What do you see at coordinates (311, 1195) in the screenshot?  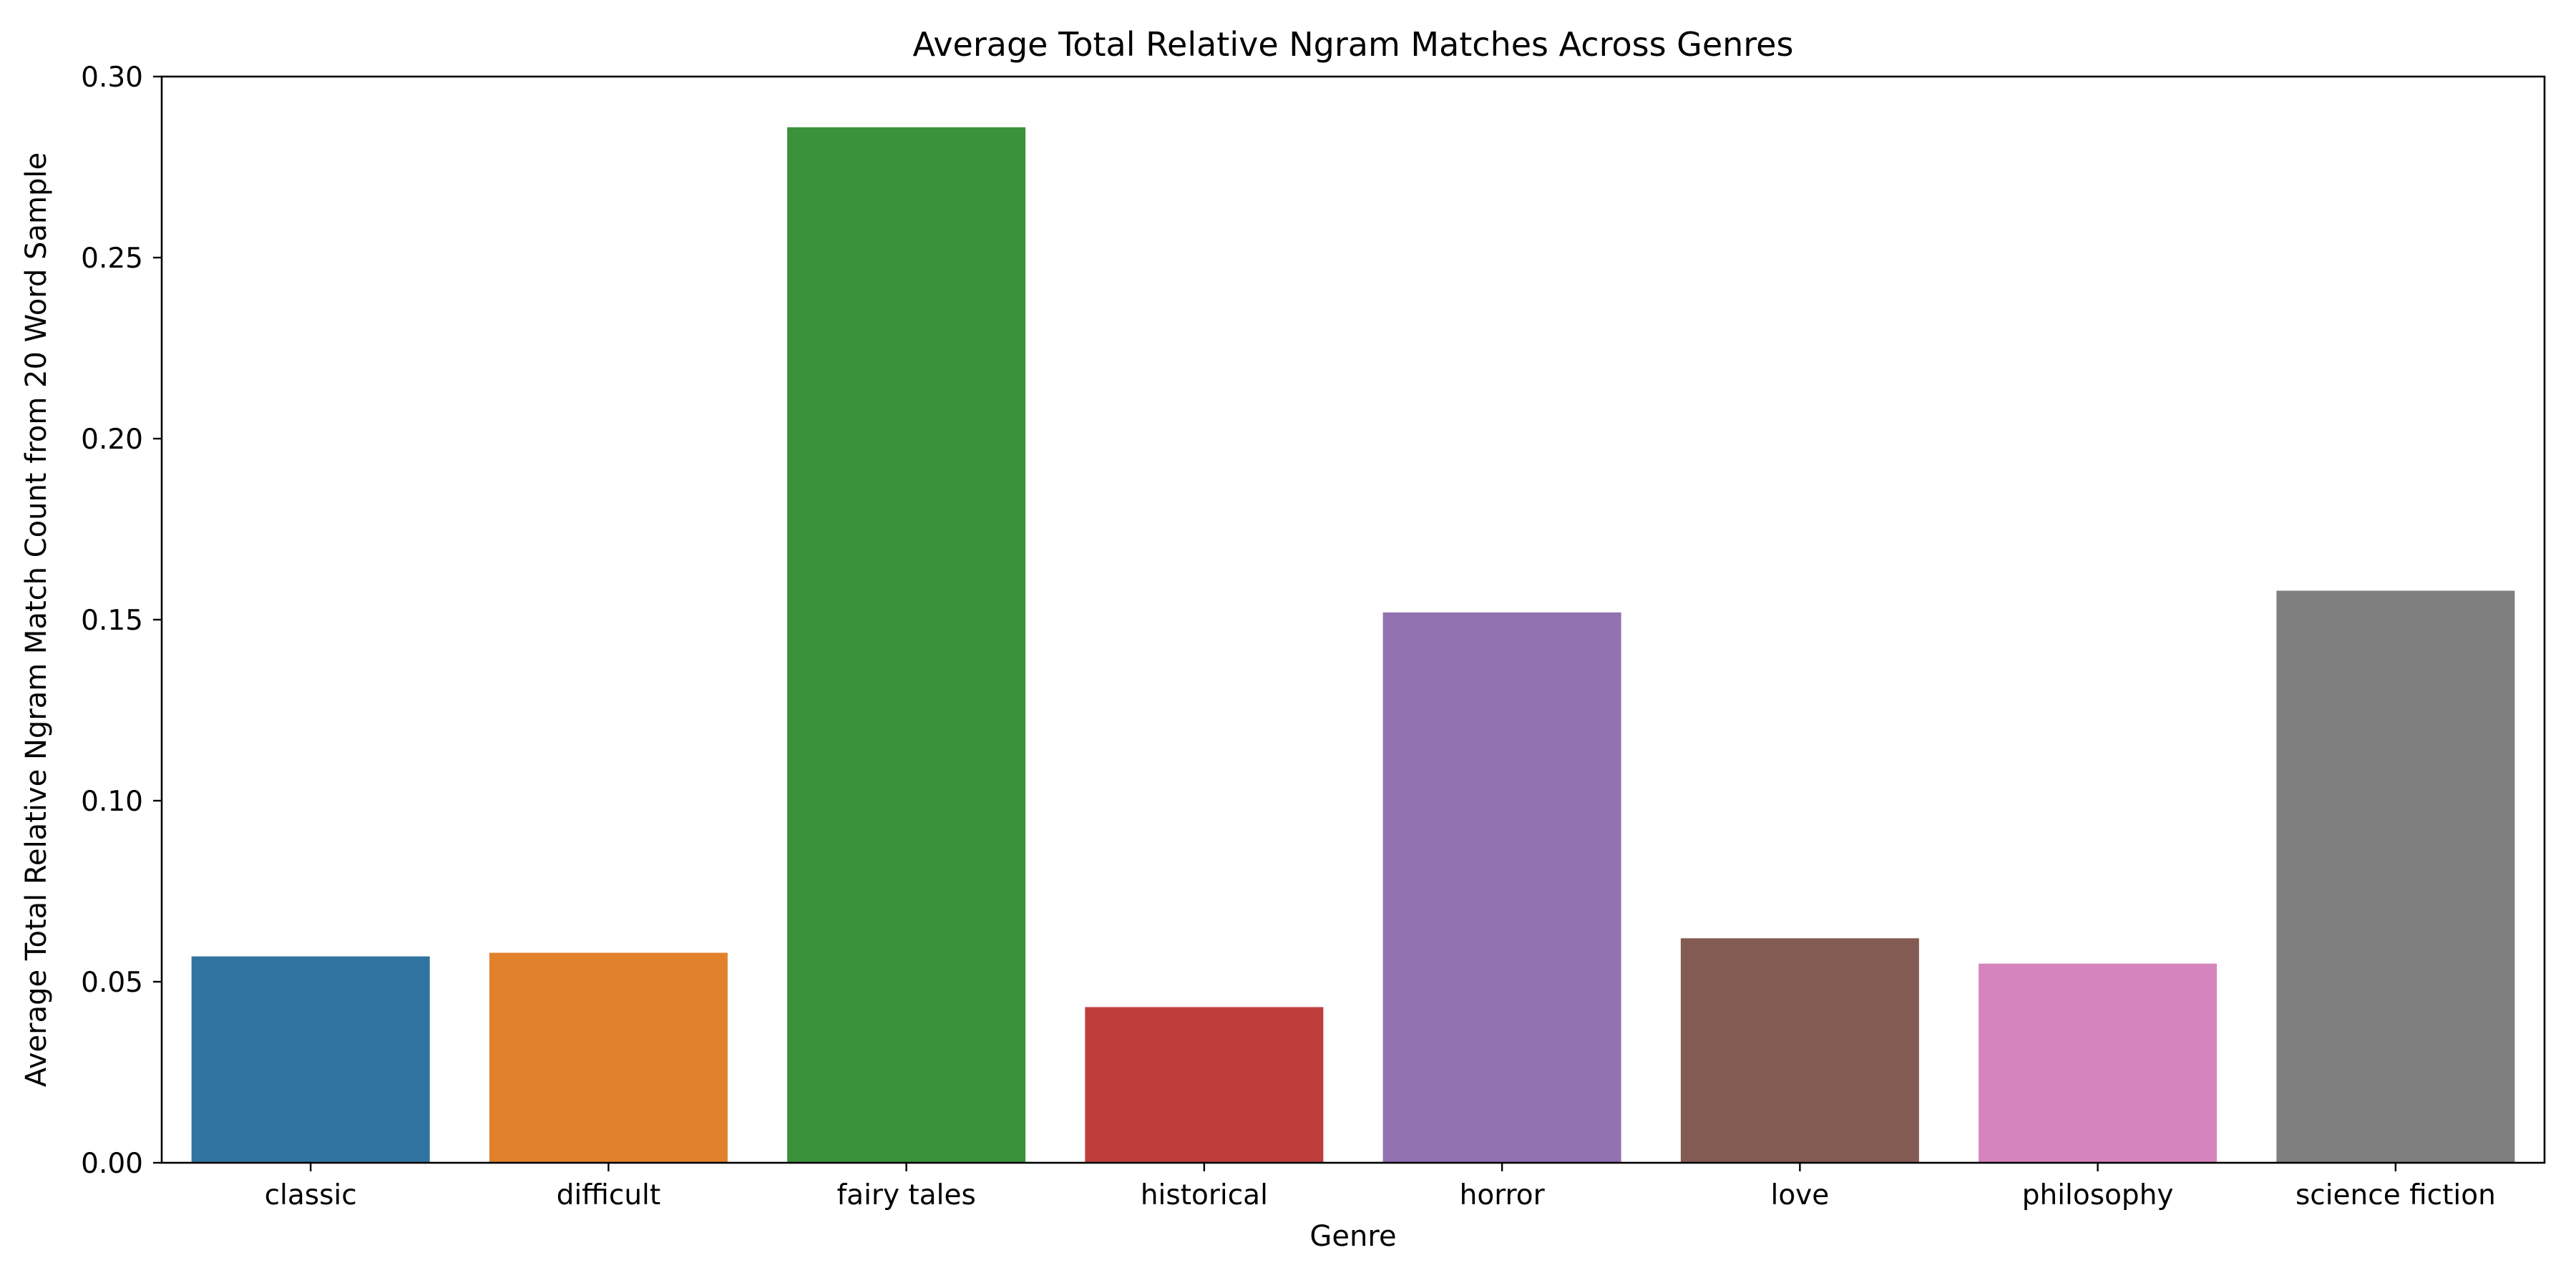 I see `x-tick-label: classic` at bounding box center [311, 1195].